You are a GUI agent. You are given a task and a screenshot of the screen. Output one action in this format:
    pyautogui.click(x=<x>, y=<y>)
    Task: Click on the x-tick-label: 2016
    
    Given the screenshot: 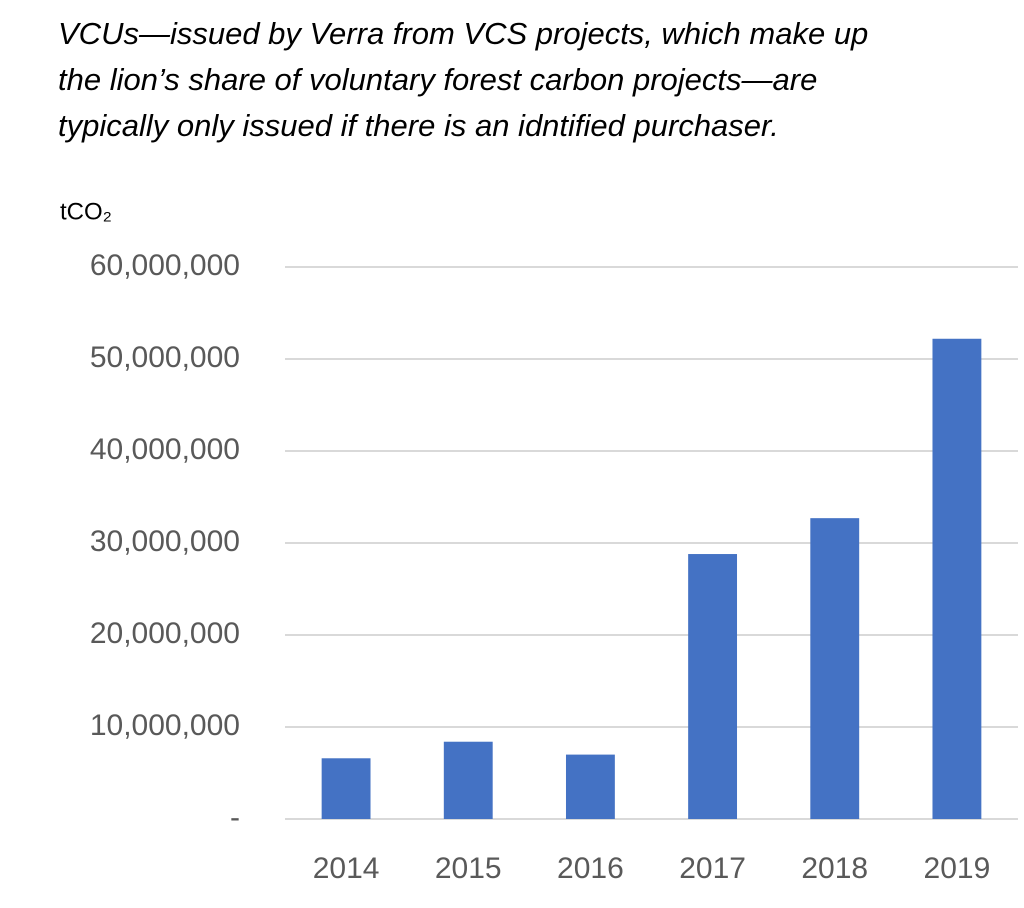 What is the action you would take?
    pyautogui.click(x=590, y=868)
    